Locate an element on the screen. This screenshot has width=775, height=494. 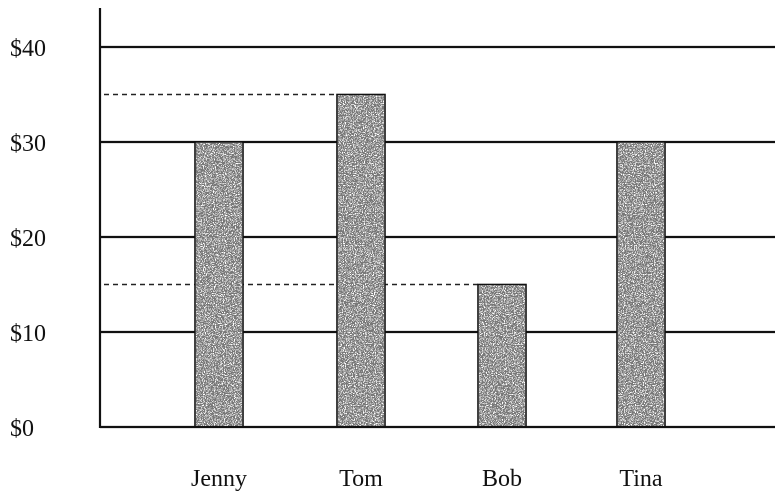
y-tick-label: $30 is located at coordinates (28, 144).